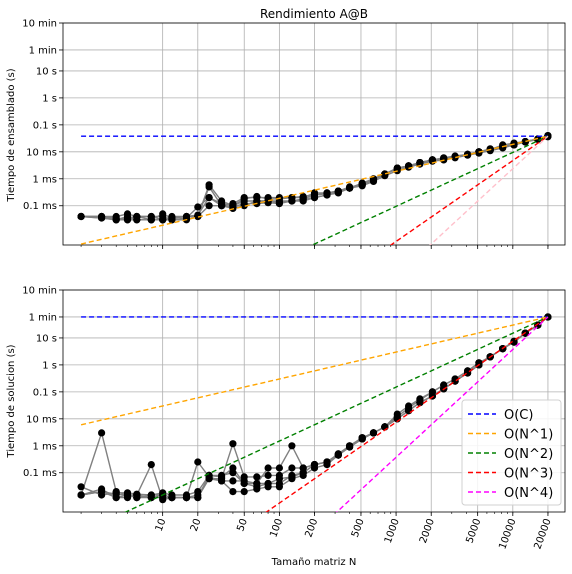  I want to click on x-tick-label: 50, so click(242, 525).